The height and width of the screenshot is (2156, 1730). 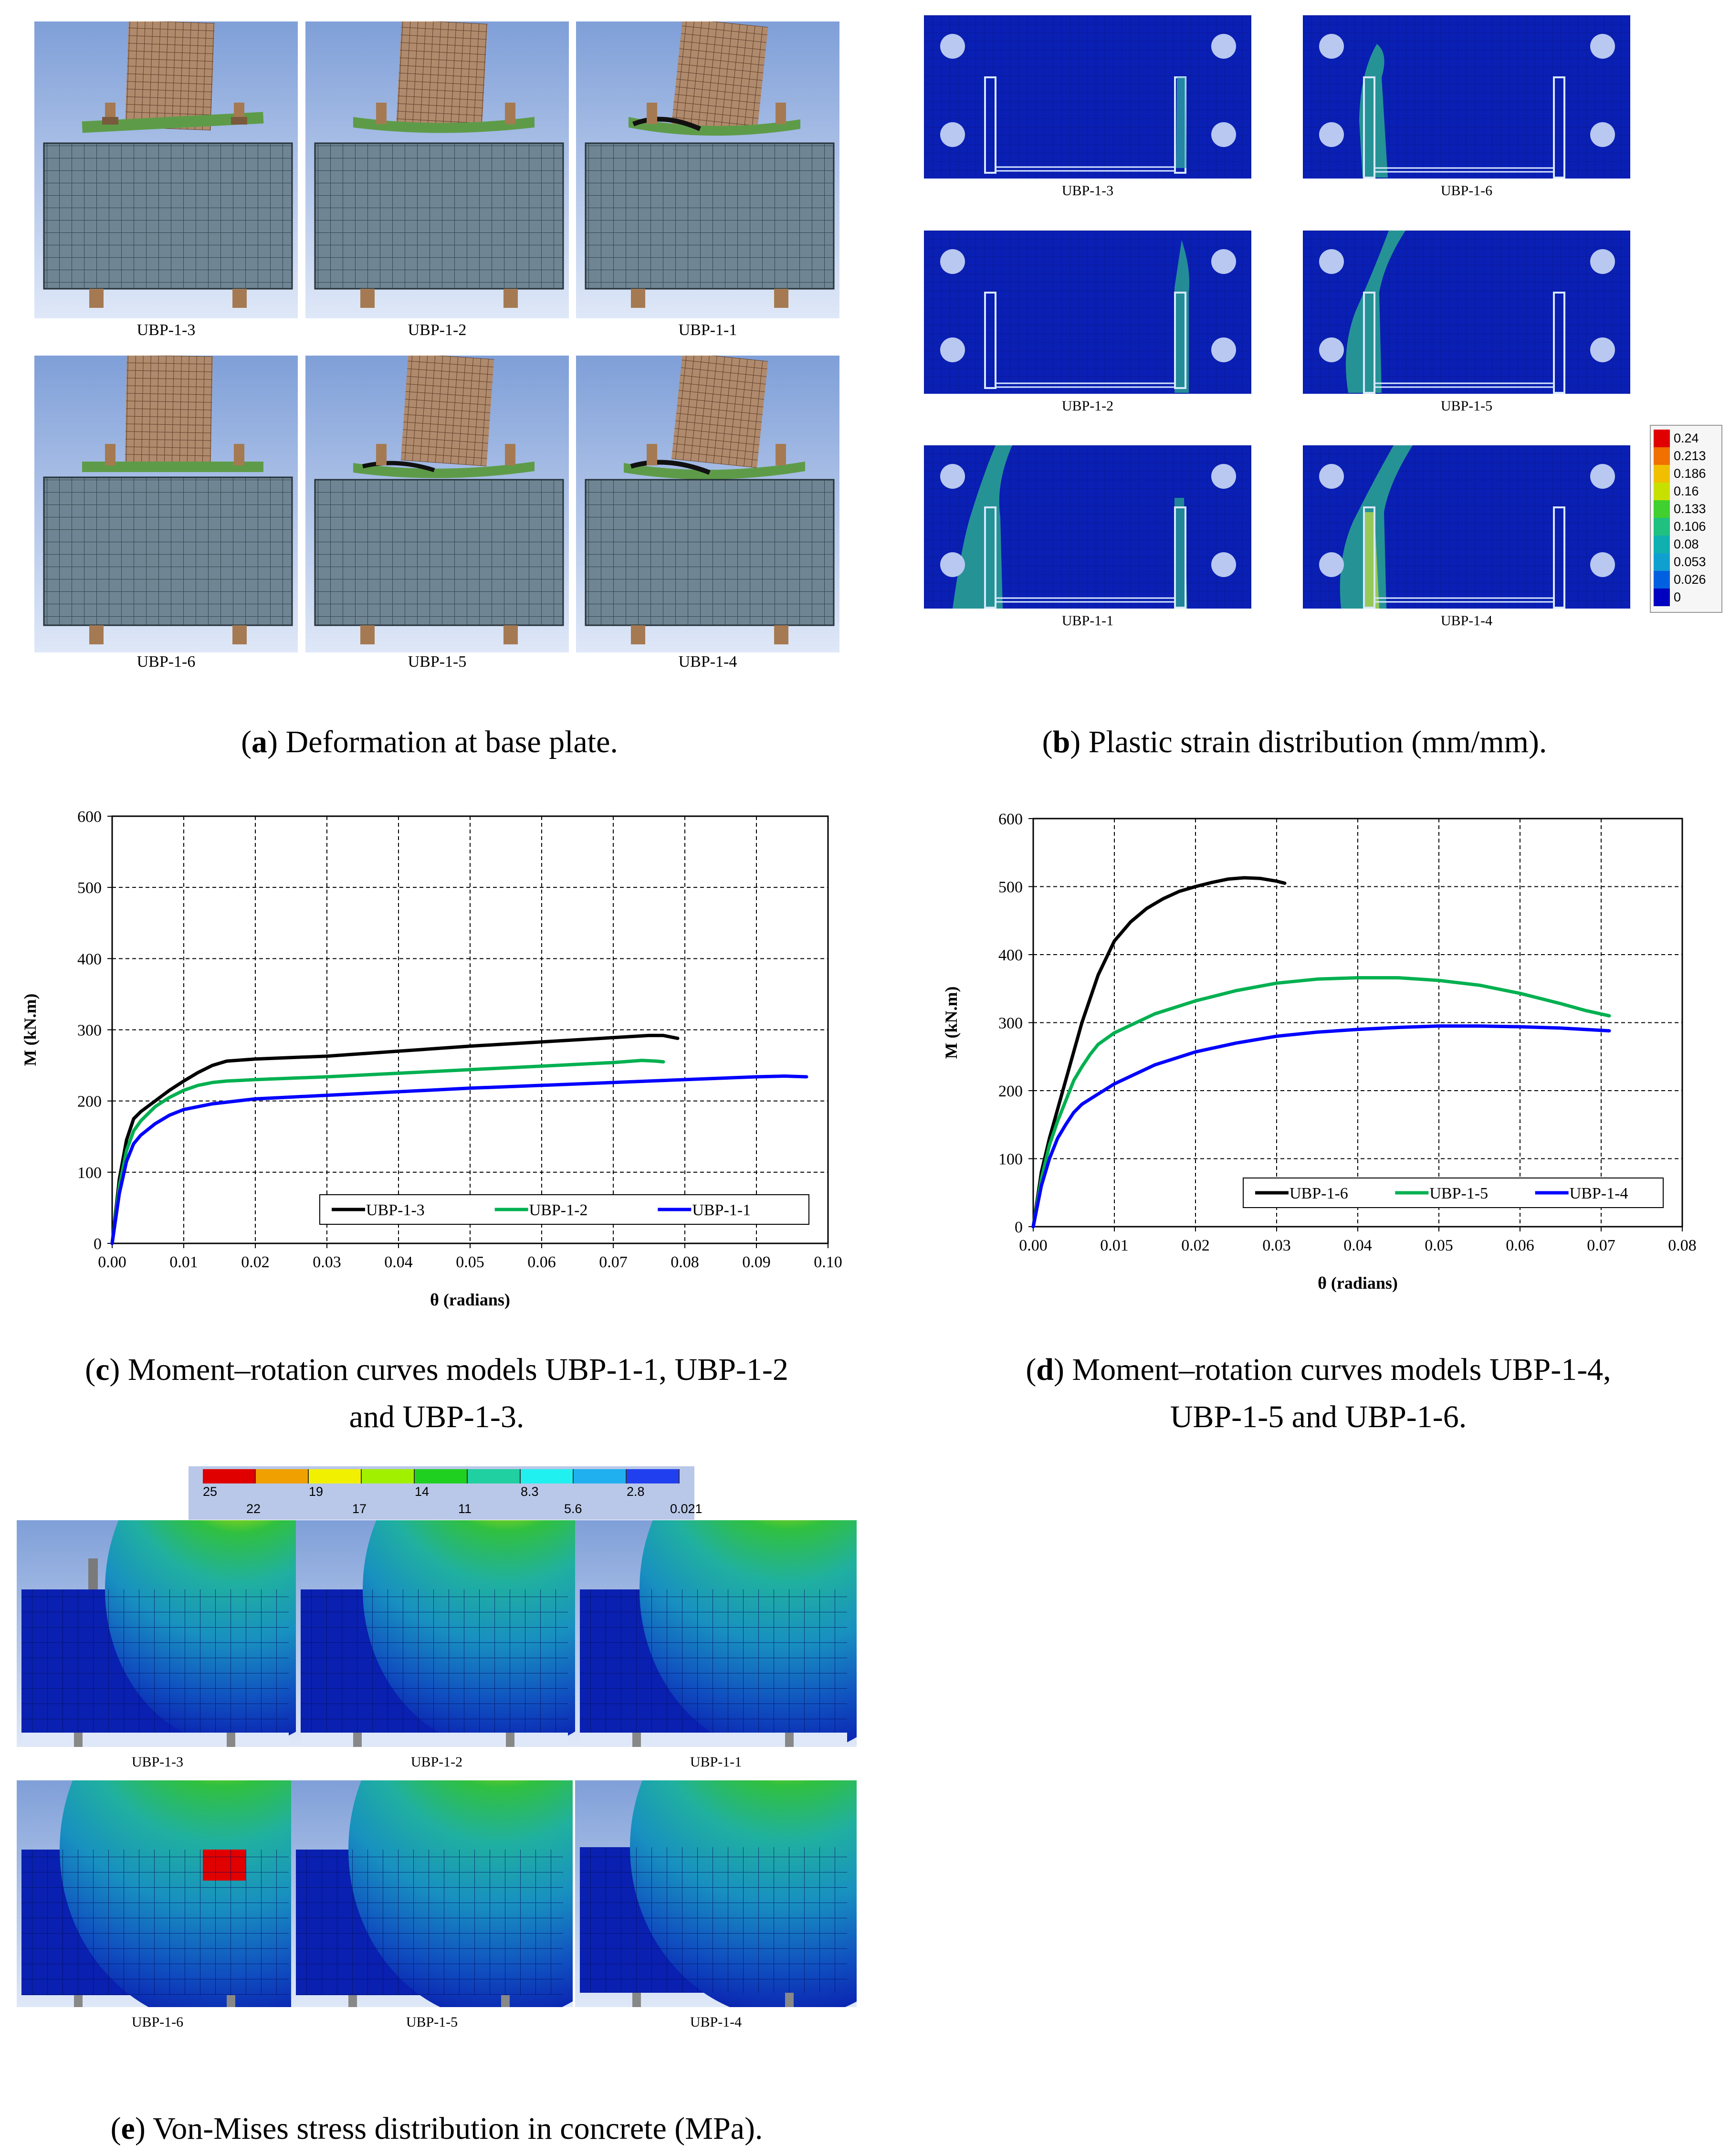 I want to click on strain-legend-value: 0.026, so click(x=1690, y=579).